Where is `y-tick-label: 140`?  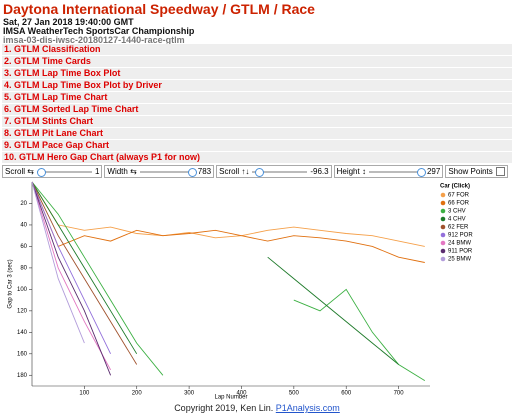 y-tick-label: 140 is located at coordinates (22, 333).